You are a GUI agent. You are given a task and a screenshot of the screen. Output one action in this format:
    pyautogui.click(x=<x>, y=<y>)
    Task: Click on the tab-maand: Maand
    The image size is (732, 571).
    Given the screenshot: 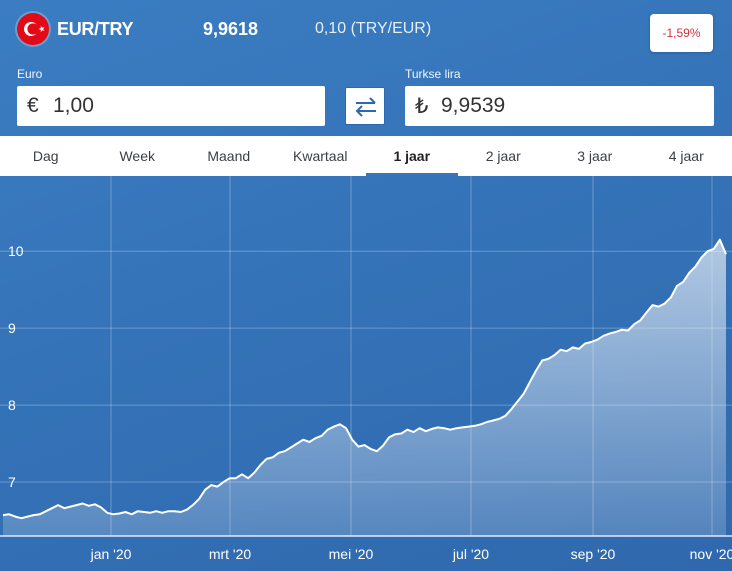 What is the action you would take?
    pyautogui.click(x=229, y=156)
    